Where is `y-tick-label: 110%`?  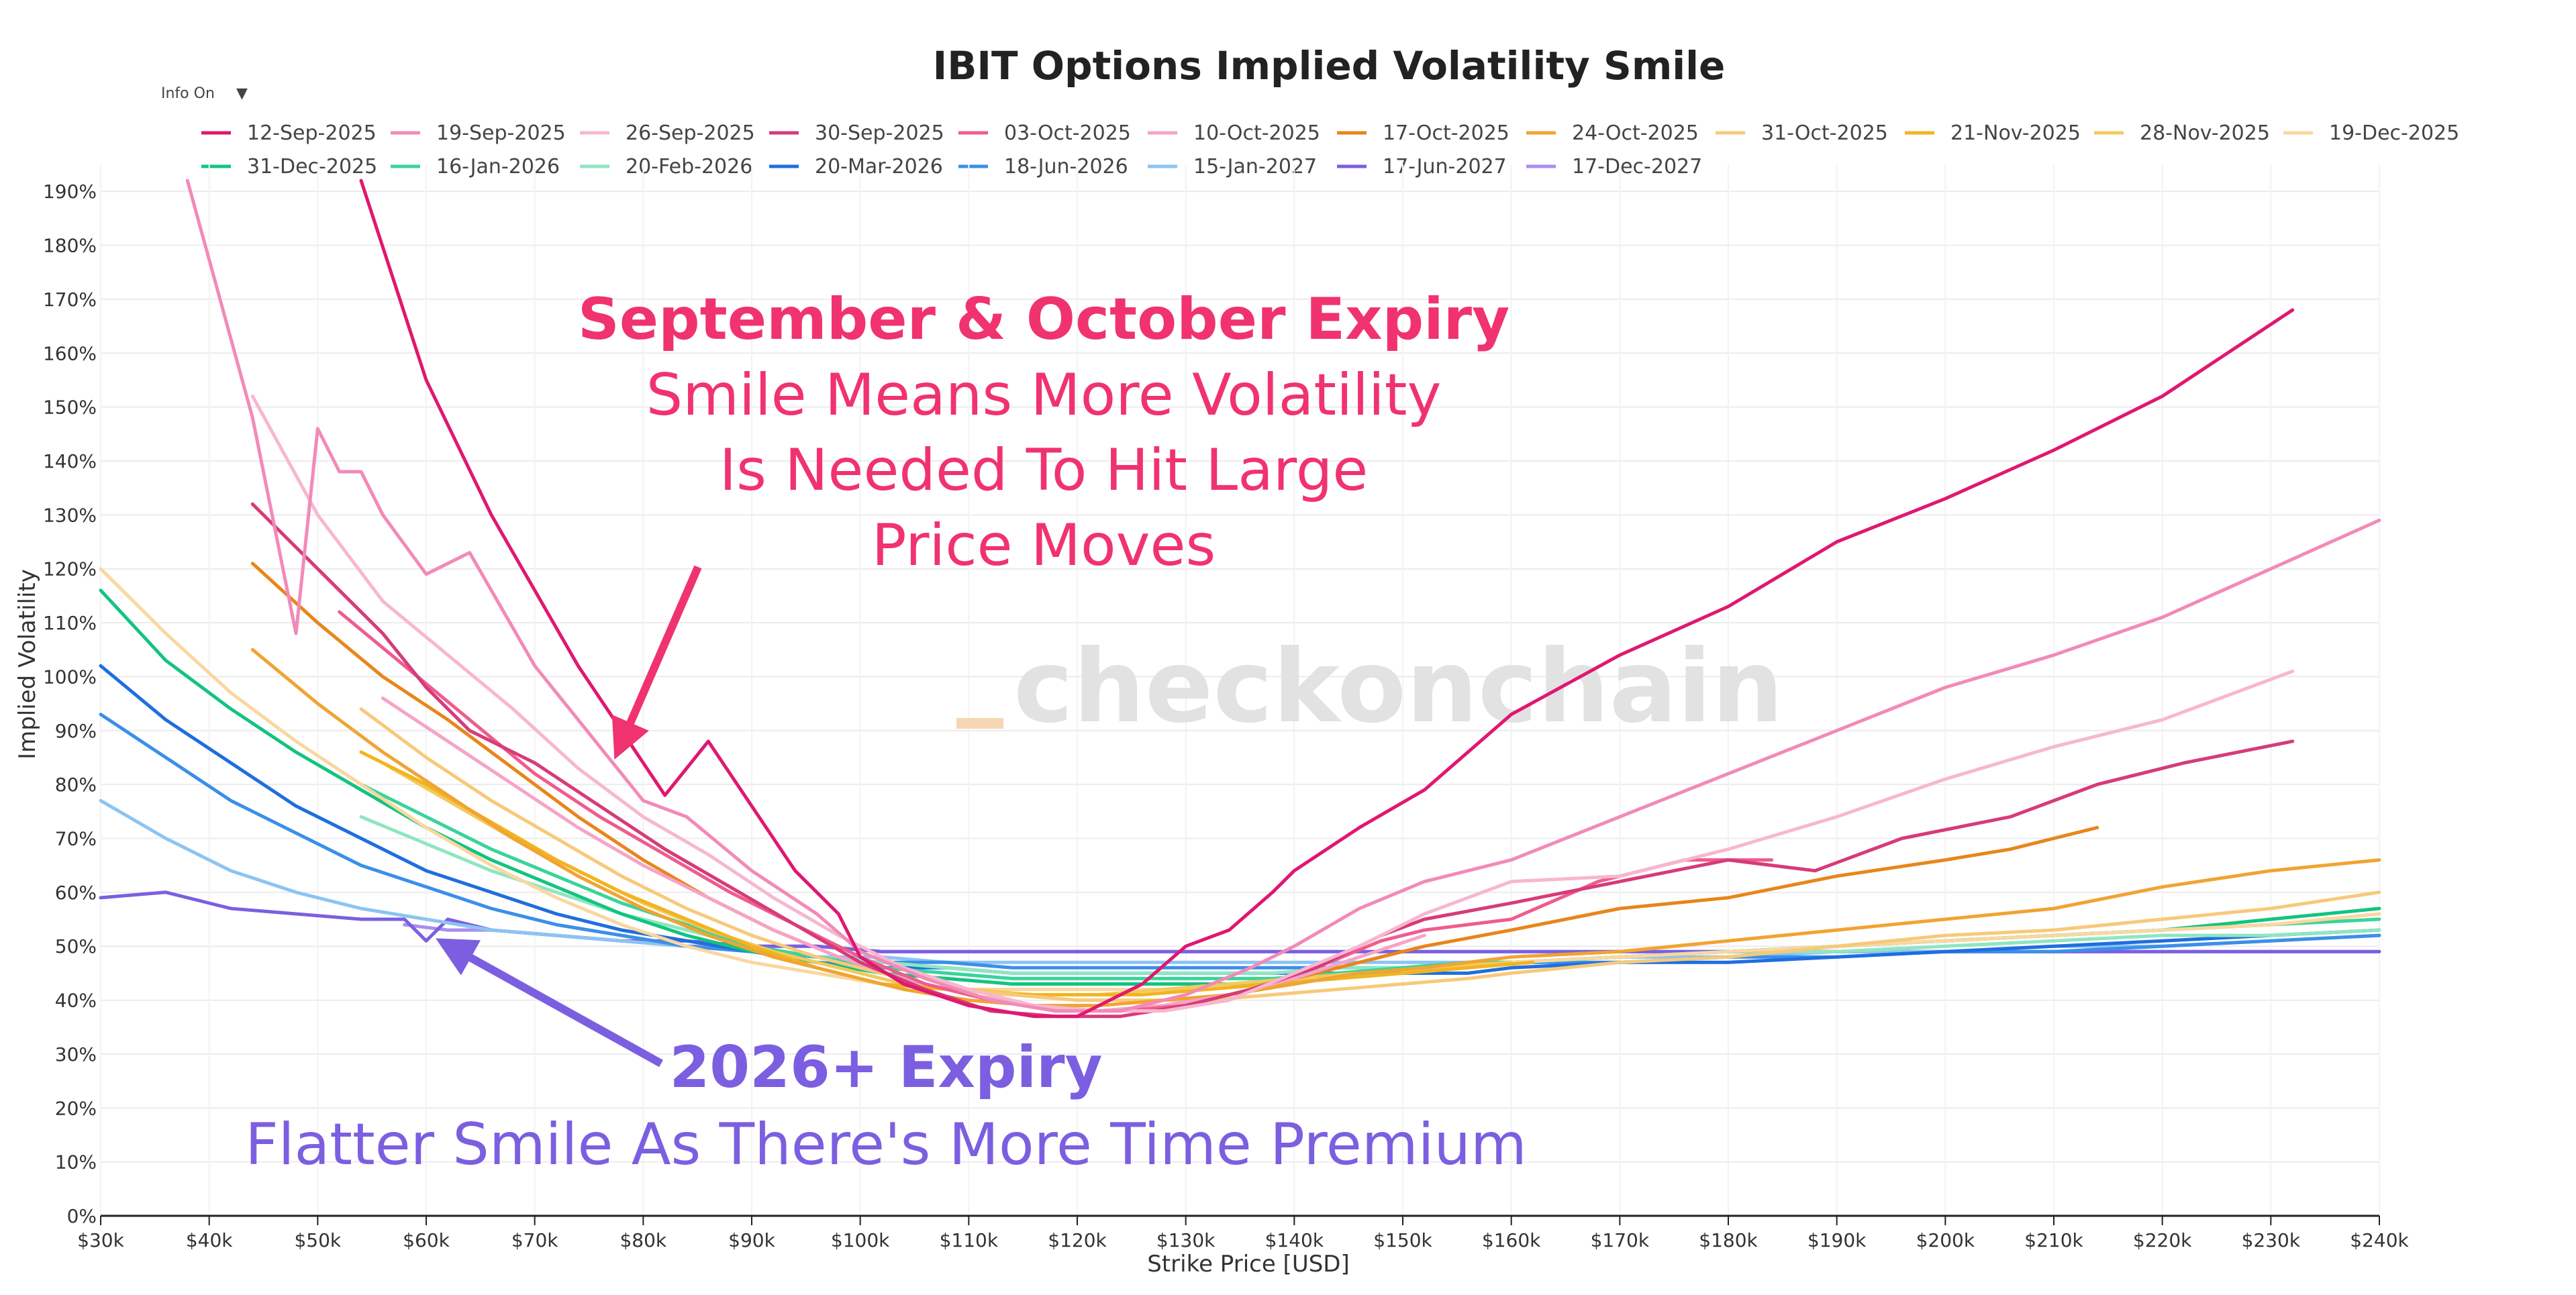 y-tick-label: 110% is located at coordinates (70, 623).